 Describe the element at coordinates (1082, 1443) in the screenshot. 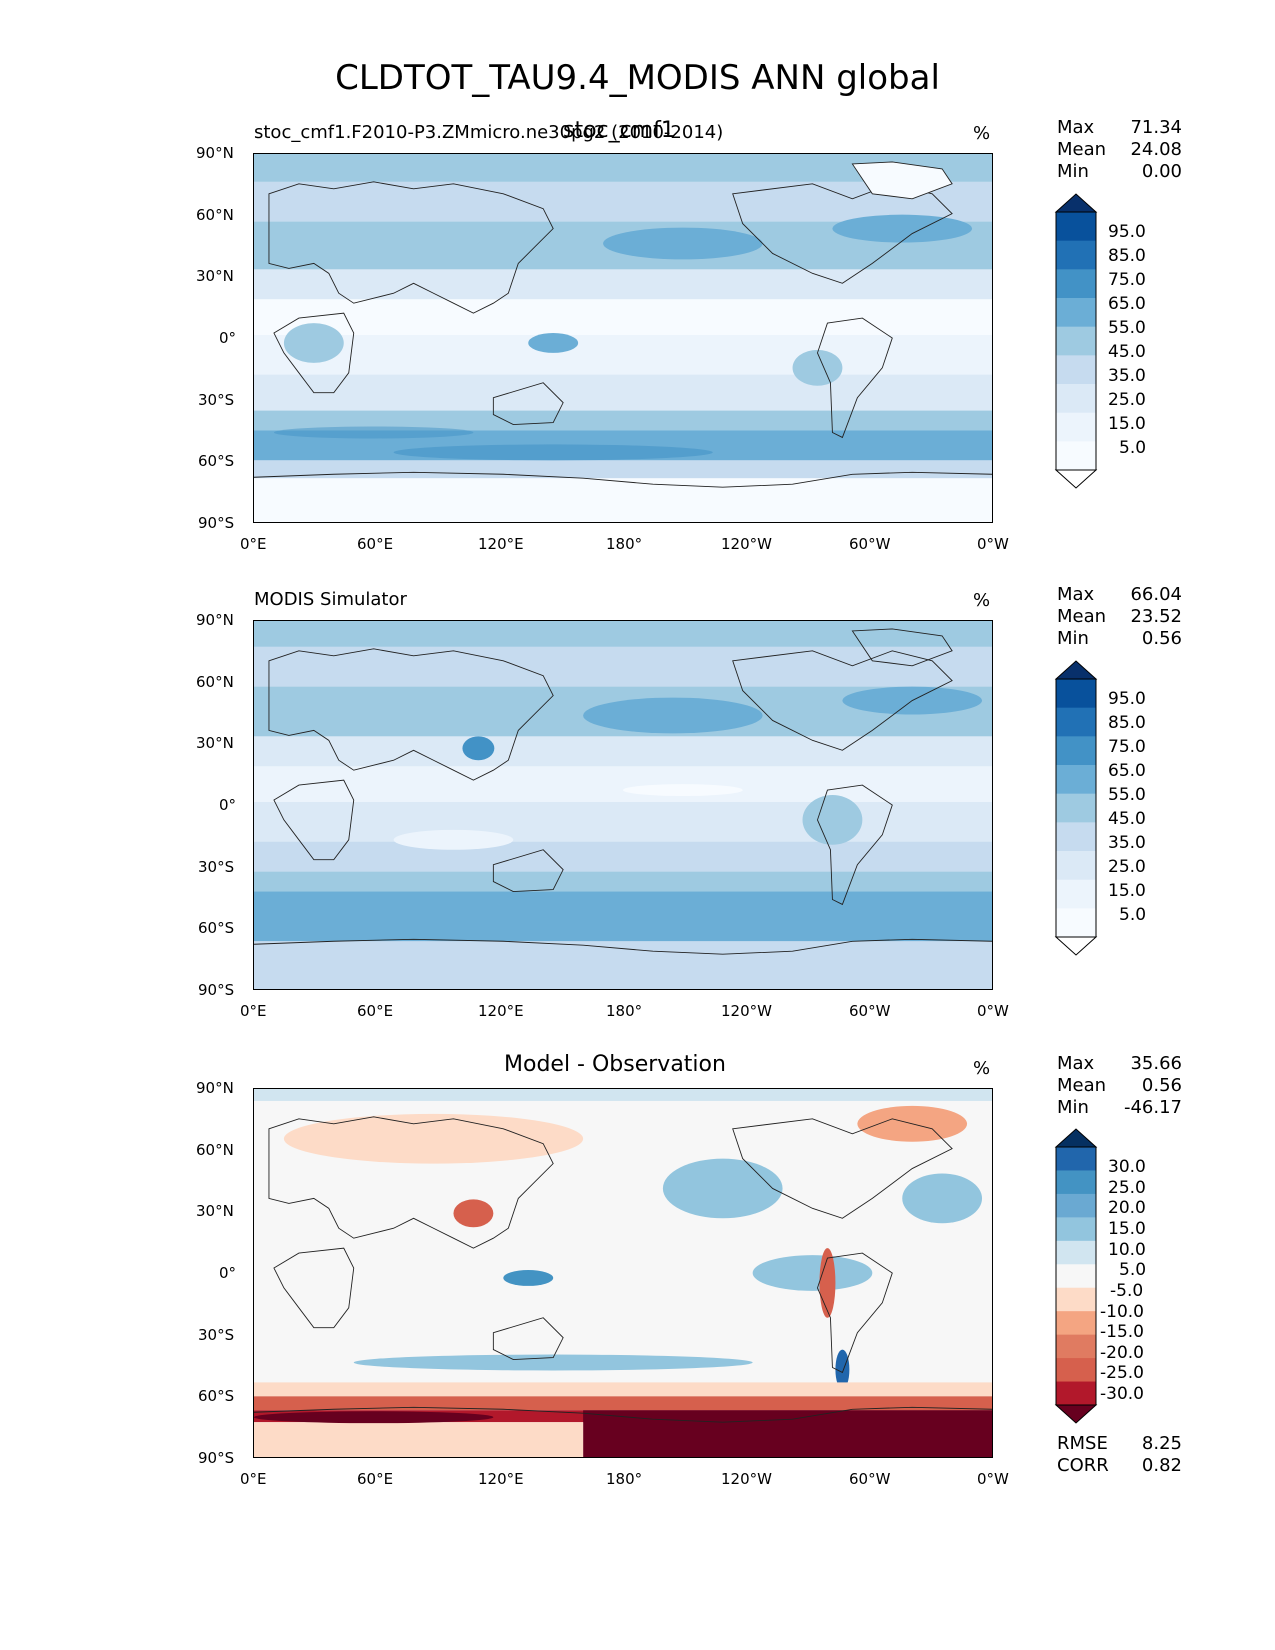

I see `stat-label: RMSE` at that location.